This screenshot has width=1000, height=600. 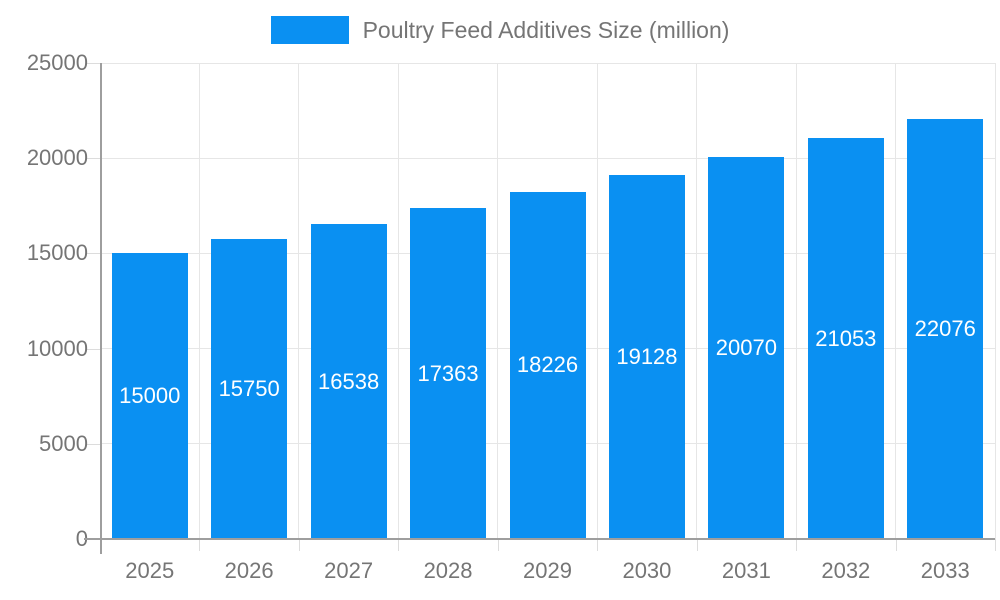 What do you see at coordinates (57, 348) in the screenshot?
I see `y-axis-tick-label: 10000` at bounding box center [57, 348].